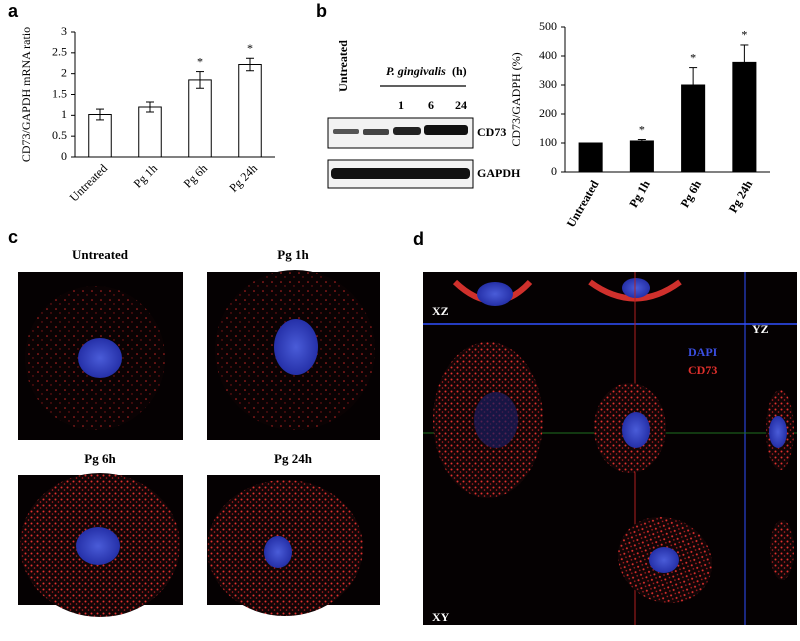 The height and width of the screenshot is (641, 800). I want to click on y-tick-label: 200, so click(548, 113).